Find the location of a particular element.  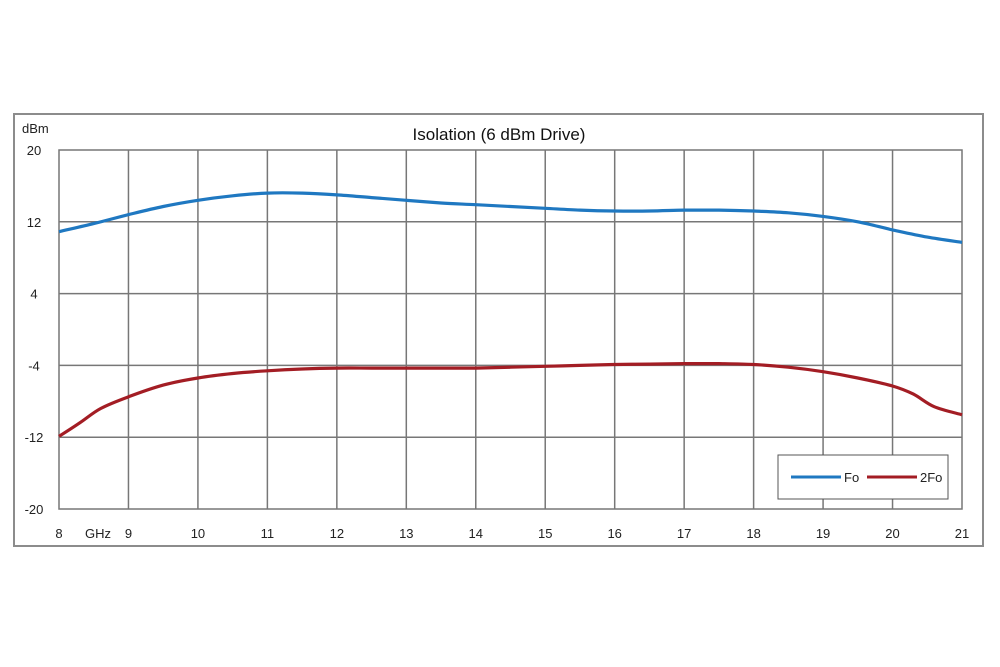

x-tick-label: 21 is located at coordinates (962, 533).